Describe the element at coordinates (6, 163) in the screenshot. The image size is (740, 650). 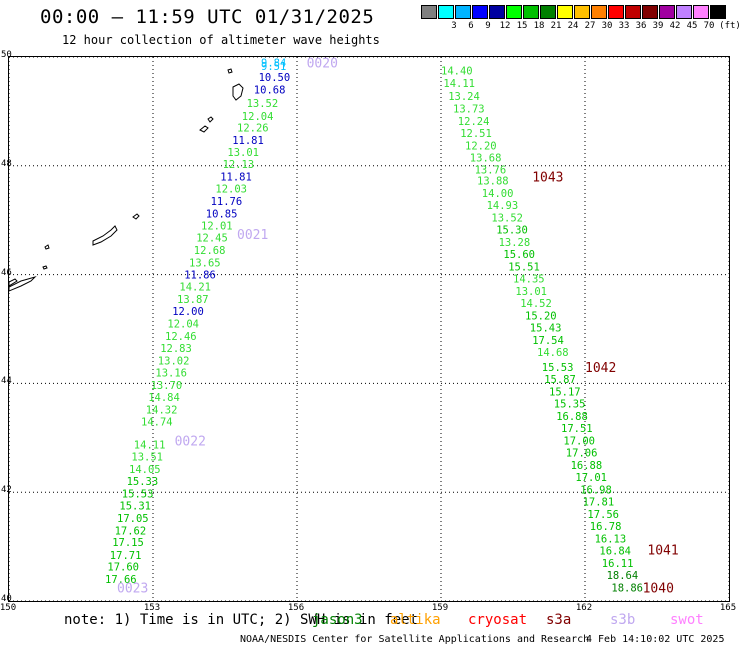
I see `y-tick-label: 48` at that location.